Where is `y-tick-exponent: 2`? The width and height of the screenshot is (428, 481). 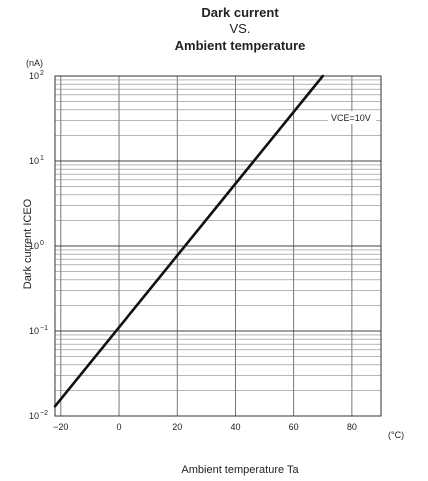 y-tick-exponent: 2 is located at coordinates (42, 73).